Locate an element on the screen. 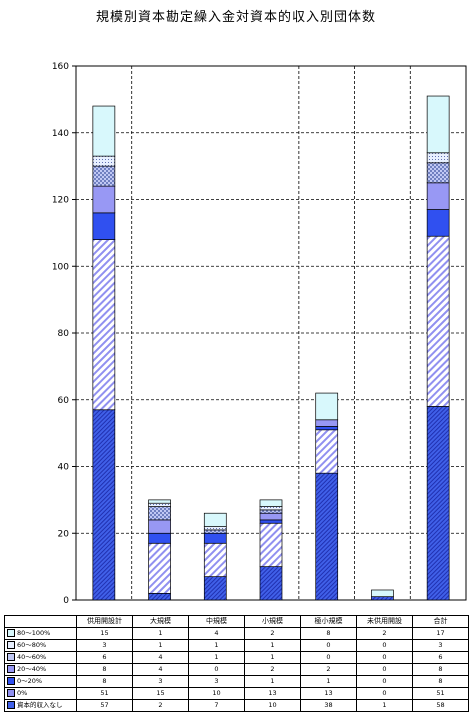  y-tick-label: 0 is located at coordinates (66, 601).